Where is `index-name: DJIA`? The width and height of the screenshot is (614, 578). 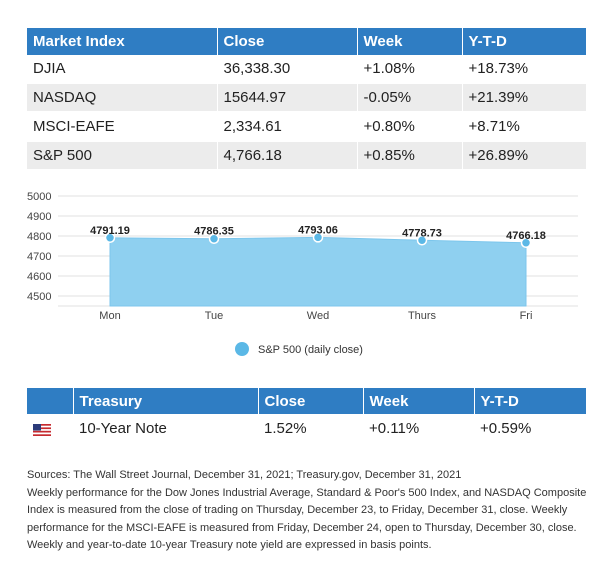
index-name: DJIA is located at coordinates (122, 69).